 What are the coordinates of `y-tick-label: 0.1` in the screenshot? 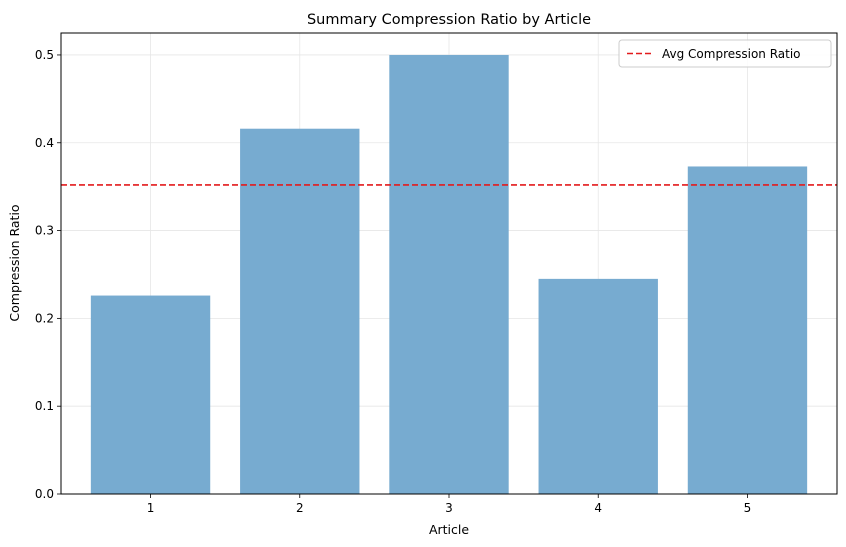 It's located at (44, 406).